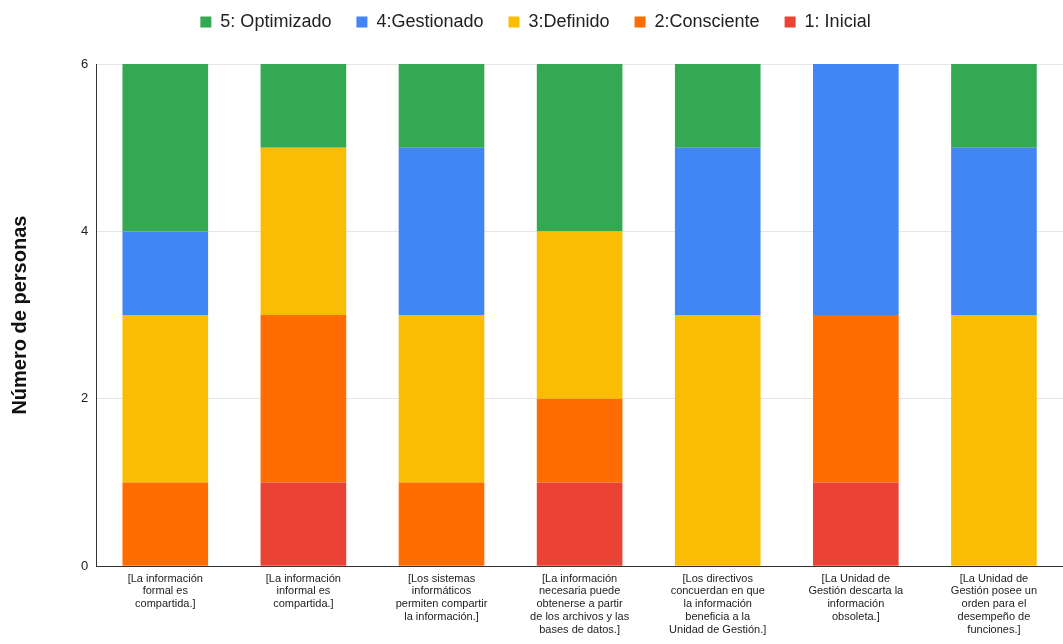  I want to click on legend-label: 1: Inicial, so click(837, 20).